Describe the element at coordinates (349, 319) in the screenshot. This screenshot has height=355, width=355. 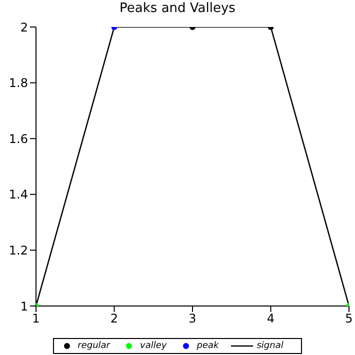
I see `x-tick-label: 5` at that location.